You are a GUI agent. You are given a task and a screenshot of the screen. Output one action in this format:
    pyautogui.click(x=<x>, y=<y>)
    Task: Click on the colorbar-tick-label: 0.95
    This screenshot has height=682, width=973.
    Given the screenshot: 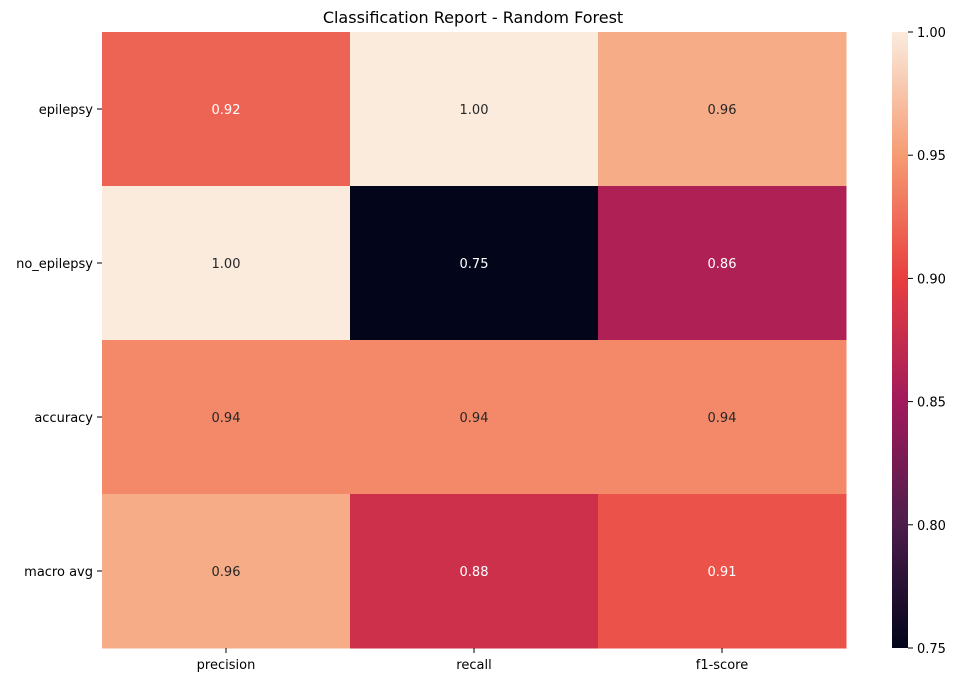 What is the action you would take?
    pyautogui.click(x=931, y=156)
    